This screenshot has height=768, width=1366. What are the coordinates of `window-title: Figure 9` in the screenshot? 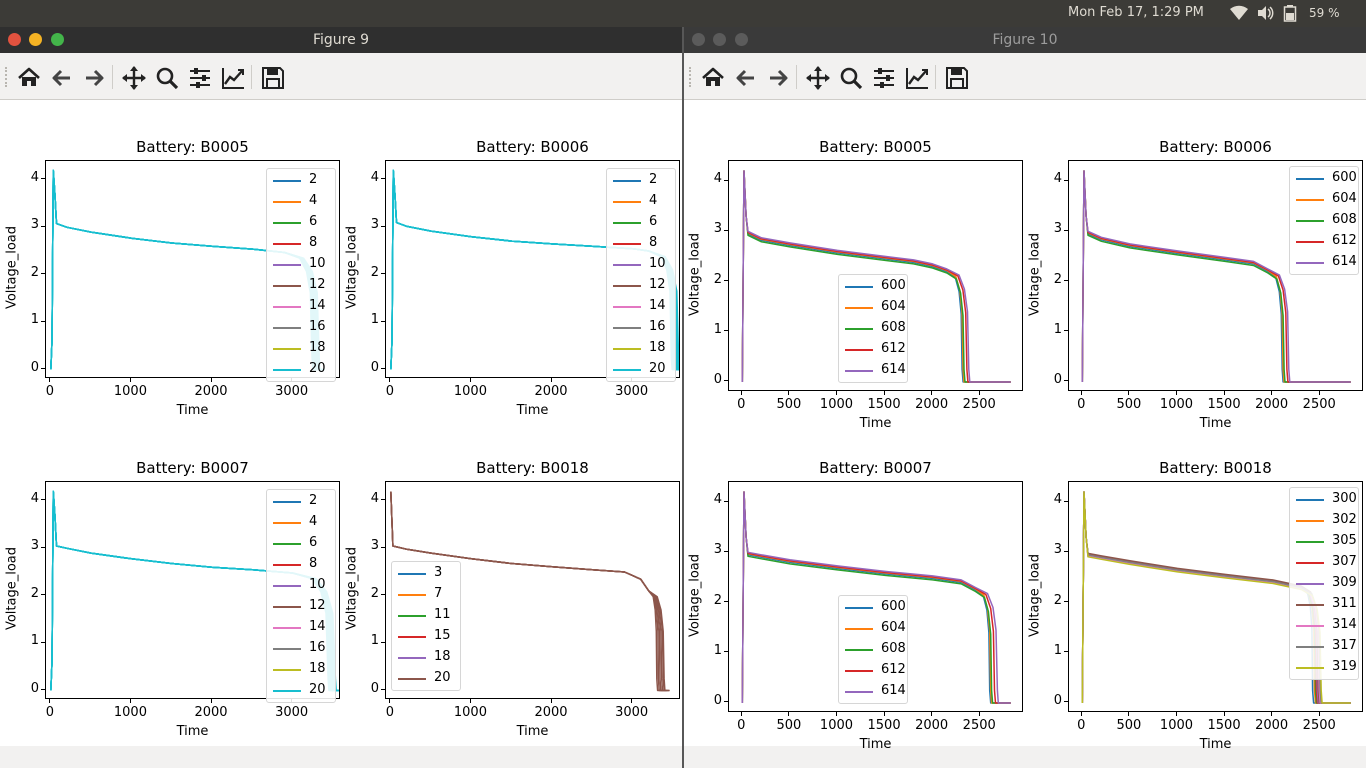 It's located at (341, 40).